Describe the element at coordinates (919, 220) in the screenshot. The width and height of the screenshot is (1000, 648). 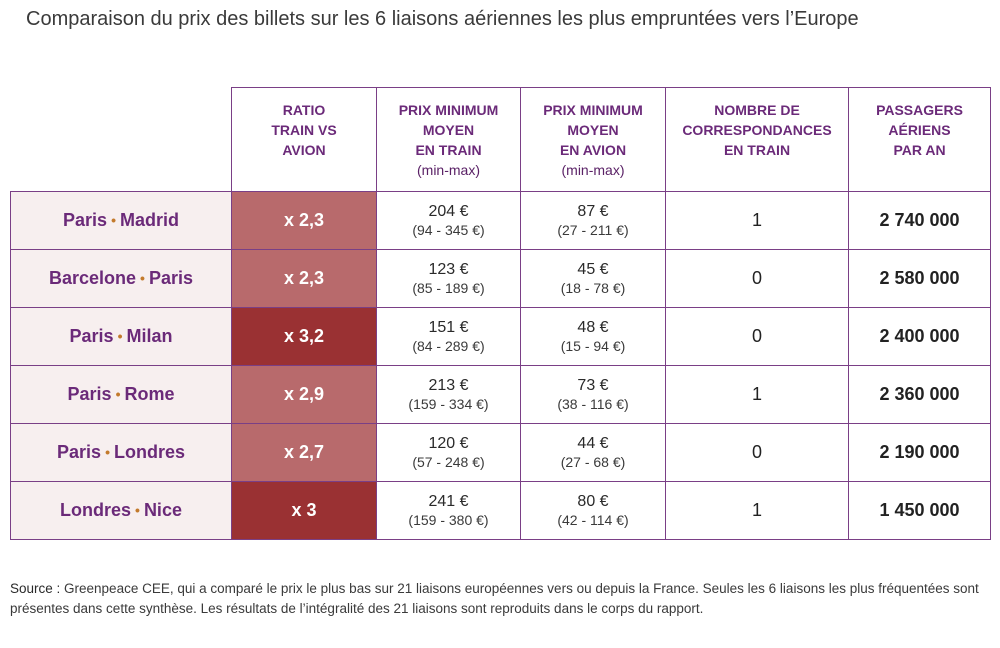
I see `passagers-cell: 2 740 000` at that location.